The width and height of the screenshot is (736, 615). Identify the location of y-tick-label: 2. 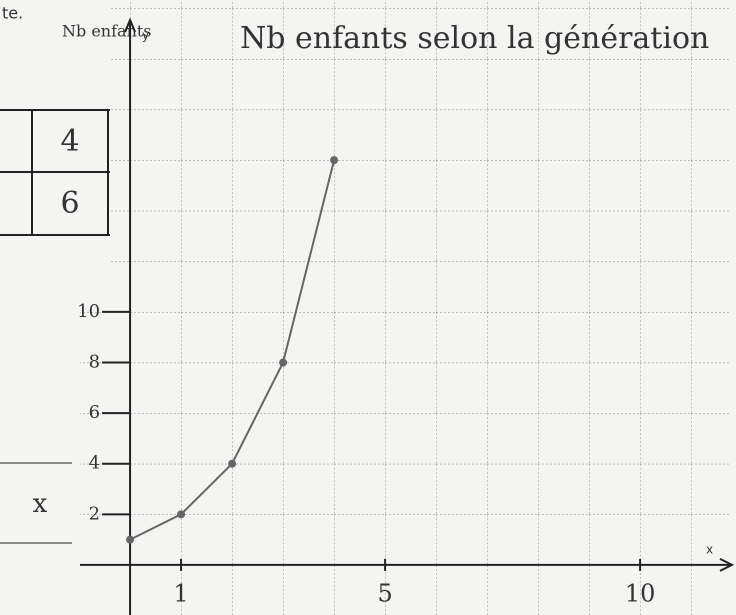
(94, 513).